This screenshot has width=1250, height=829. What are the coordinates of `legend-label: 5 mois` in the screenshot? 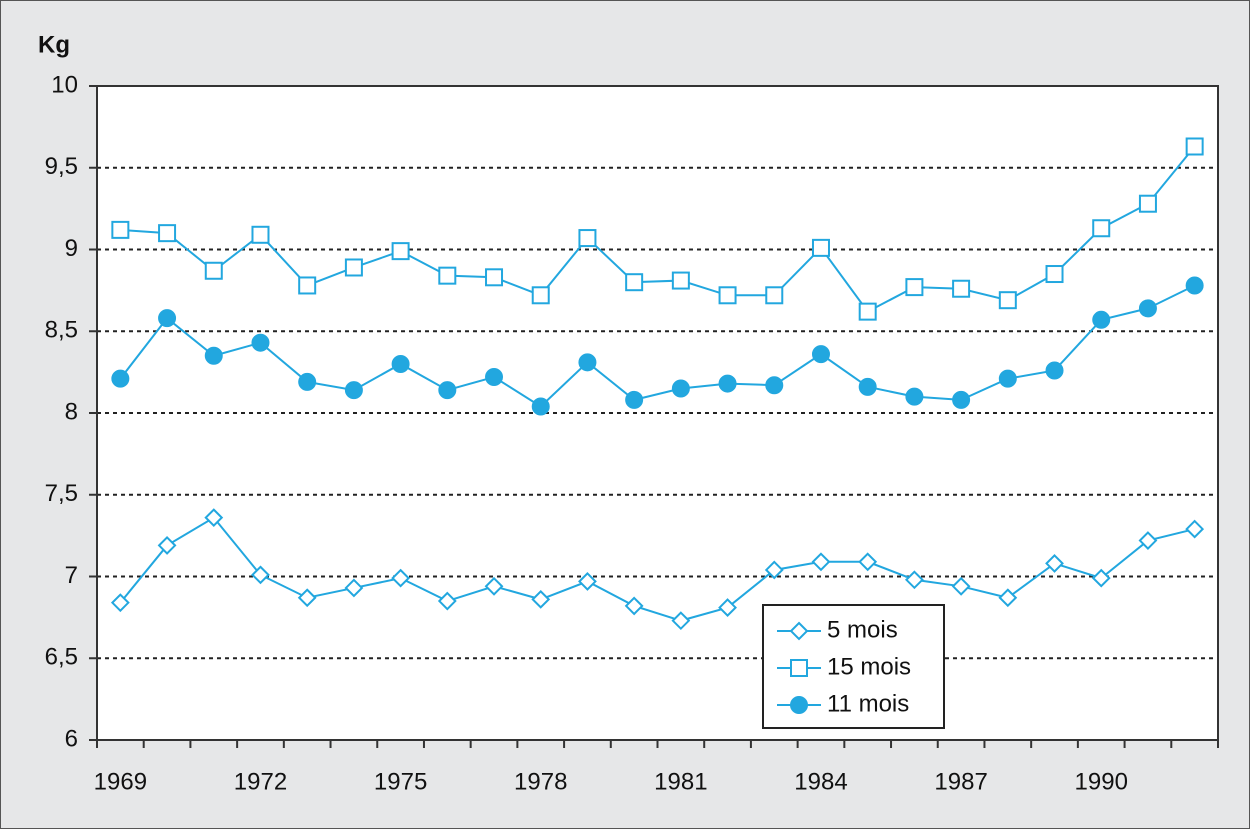 It's located at (862, 629).